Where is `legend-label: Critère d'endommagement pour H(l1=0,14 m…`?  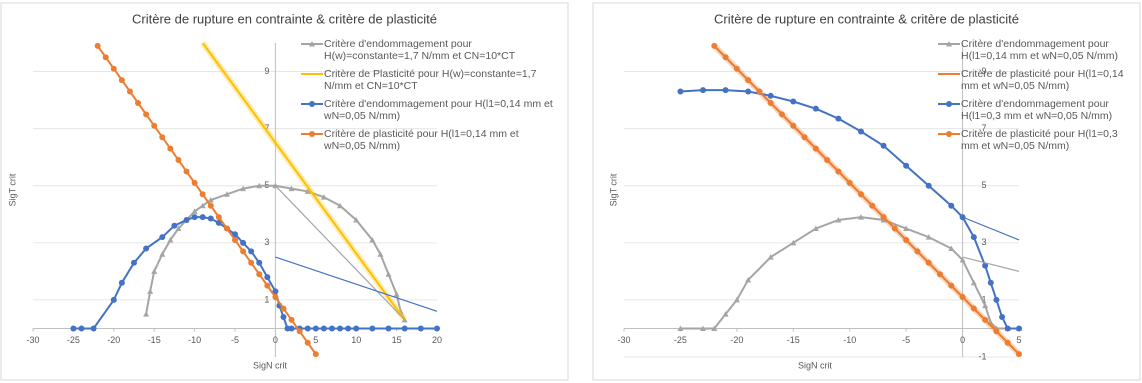 legend-label: Critère d'endommagement pour H(l1=0,14 m… is located at coordinates (1039, 50).